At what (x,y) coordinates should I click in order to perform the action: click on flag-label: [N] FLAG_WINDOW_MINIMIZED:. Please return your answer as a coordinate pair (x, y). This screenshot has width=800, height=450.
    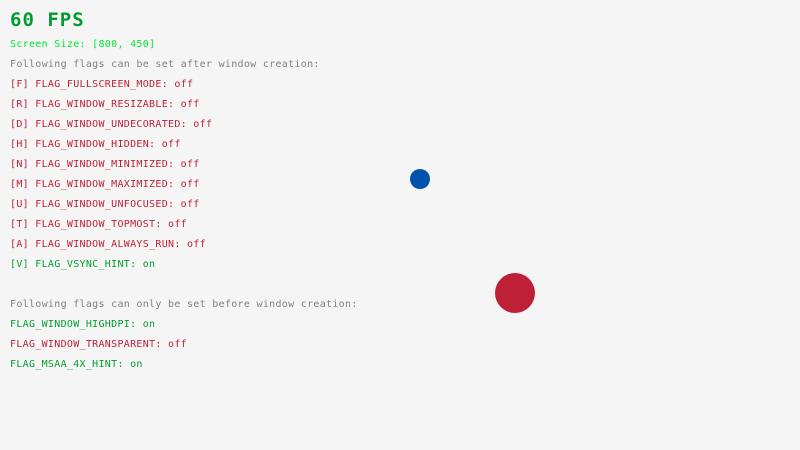
    Looking at the image, I should click on (95, 164).